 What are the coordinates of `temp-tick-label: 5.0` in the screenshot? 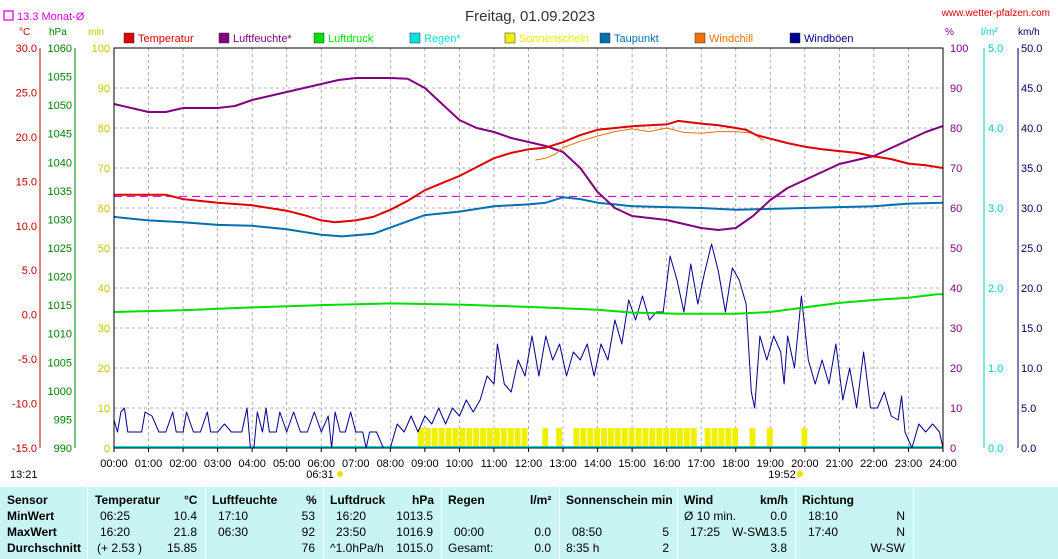 It's located at (29, 271).